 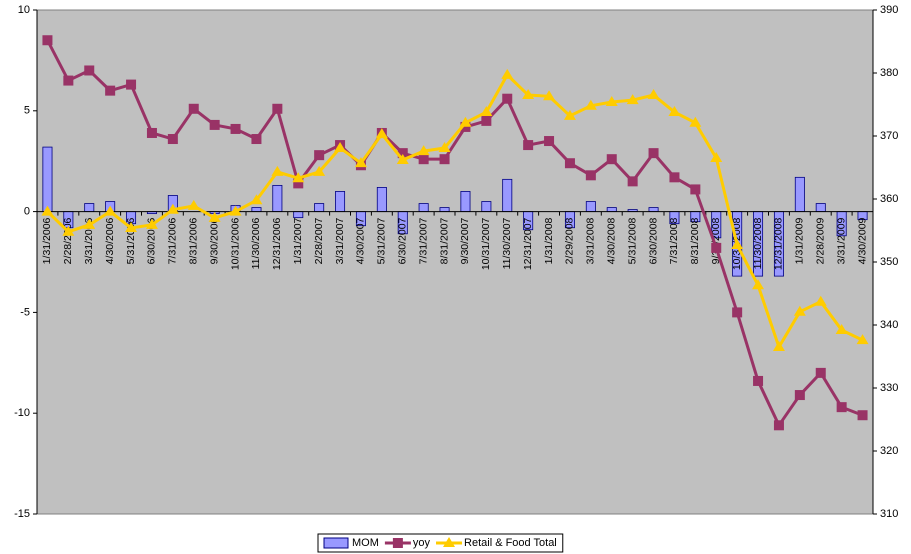 I want to click on y-tick-label: -5, so click(x=25, y=312).